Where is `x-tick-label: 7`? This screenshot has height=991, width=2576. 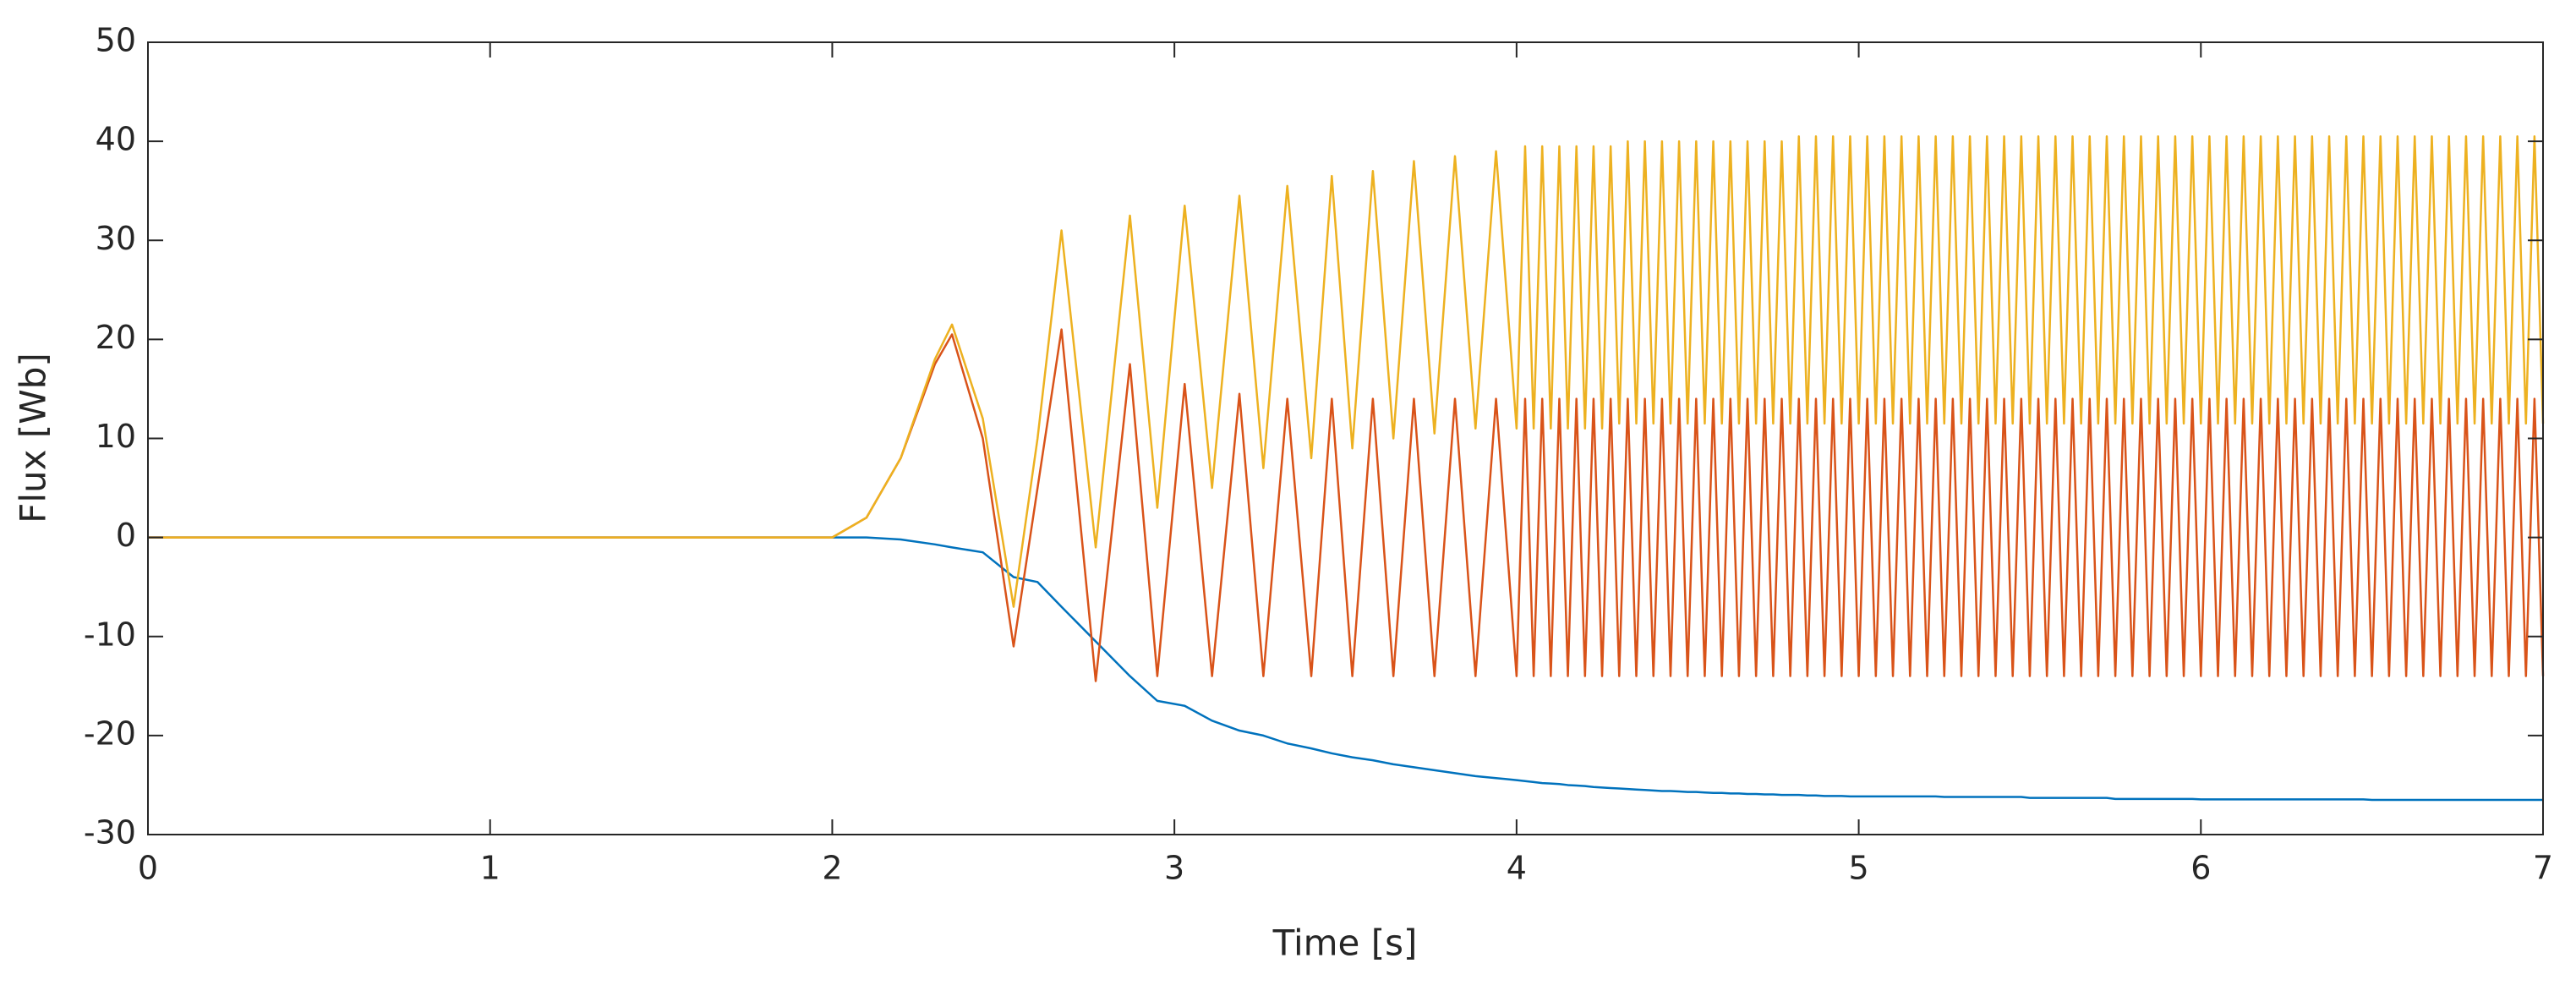
x-tick-label: 7 is located at coordinates (2543, 868).